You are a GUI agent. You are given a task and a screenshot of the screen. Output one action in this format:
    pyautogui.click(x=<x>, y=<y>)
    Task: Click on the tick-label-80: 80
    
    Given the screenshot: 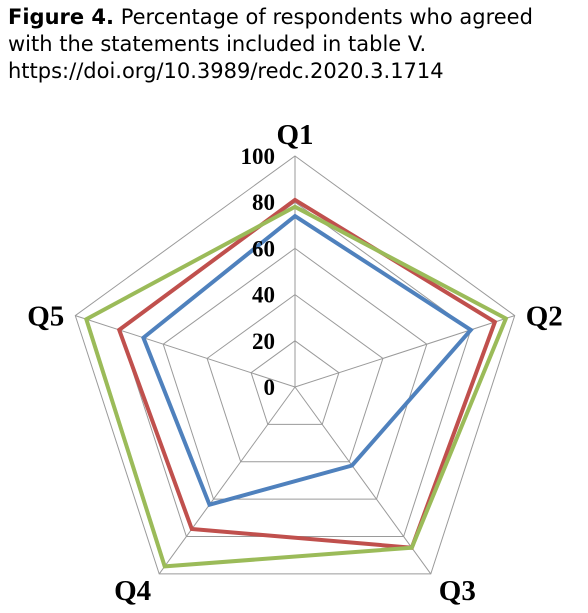 What is the action you would take?
    pyautogui.click(x=263, y=202)
    